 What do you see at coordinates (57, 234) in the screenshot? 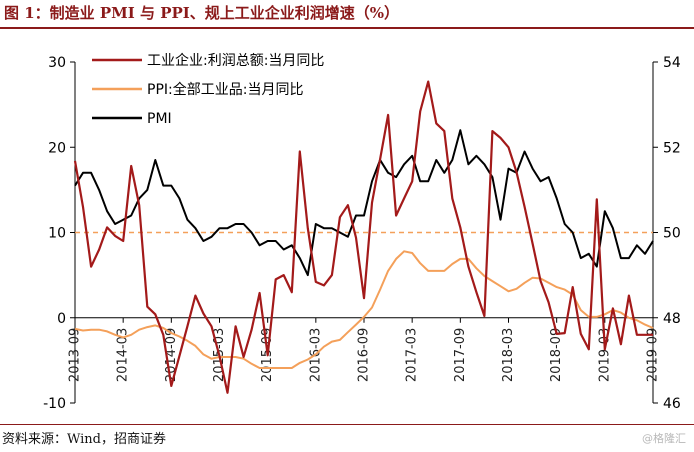
I see `y-left-tick-label: 10` at bounding box center [57, 234].